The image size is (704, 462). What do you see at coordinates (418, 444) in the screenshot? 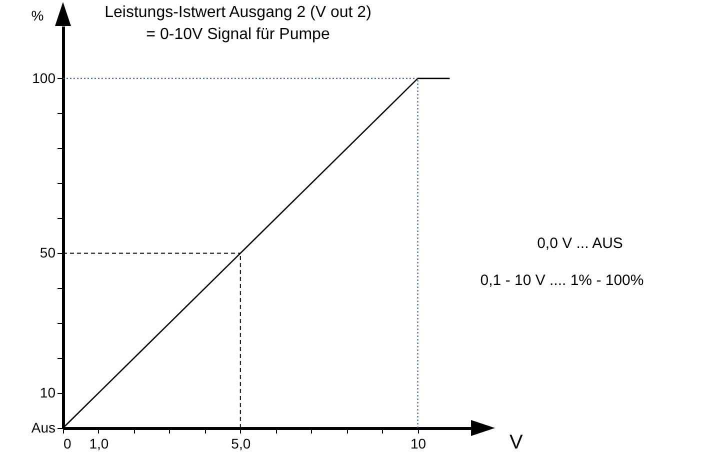
I see `x-tick-label: 10` at bounding box center [418, 444].